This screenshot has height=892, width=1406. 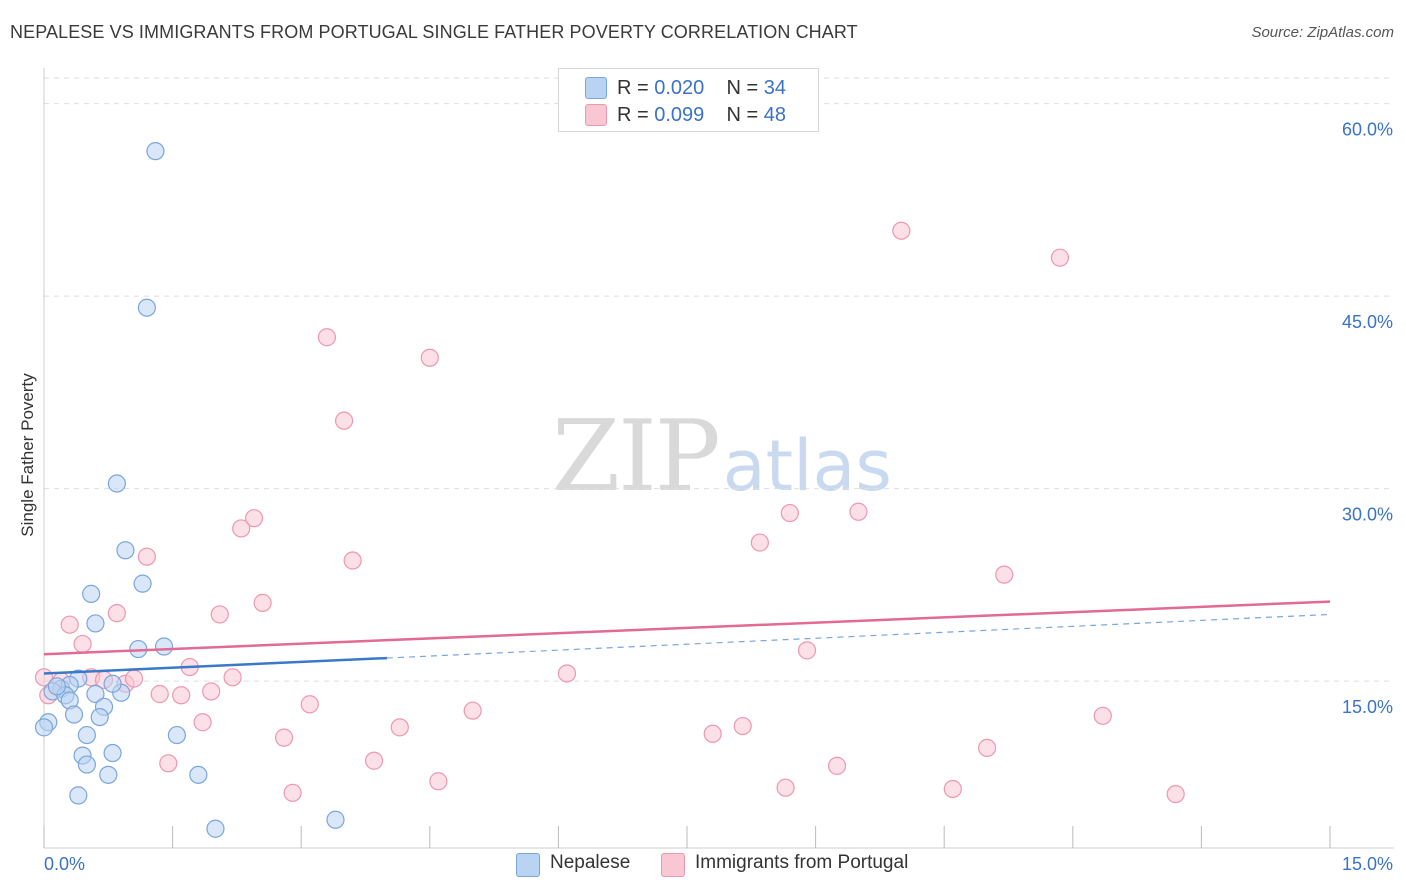 What do you see at coordinates (528, 865) in the screenshot?
I see `bottom-legend-swatch-nepalese` at bounding box center [528, 865].